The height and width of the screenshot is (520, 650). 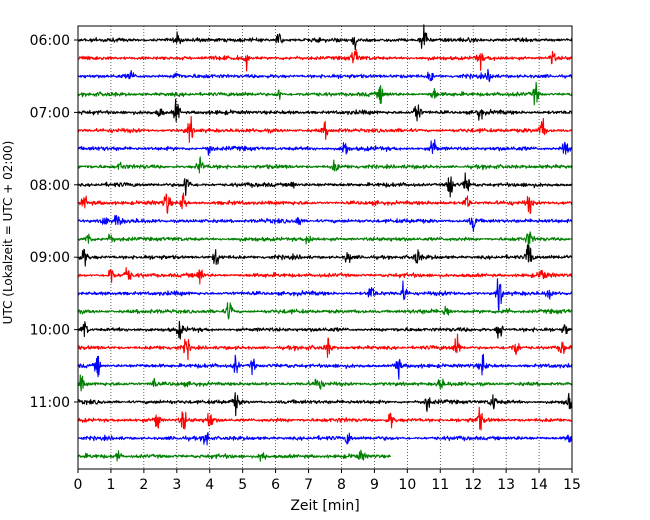 What do you see at coordinates (308, 485) in the screenshot?
I see `x-tick-label-7: 7` at bounding box center [308, 485].